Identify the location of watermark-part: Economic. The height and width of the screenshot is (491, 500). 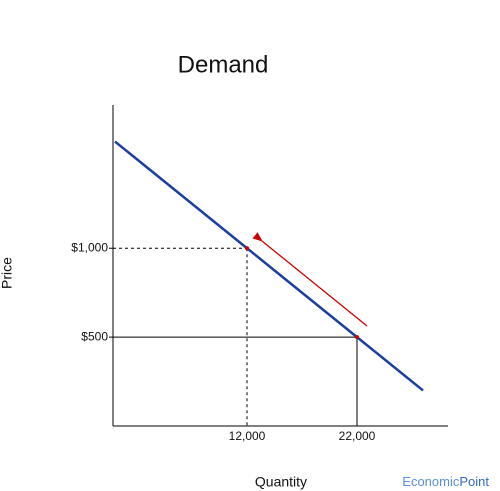
(431, 481).